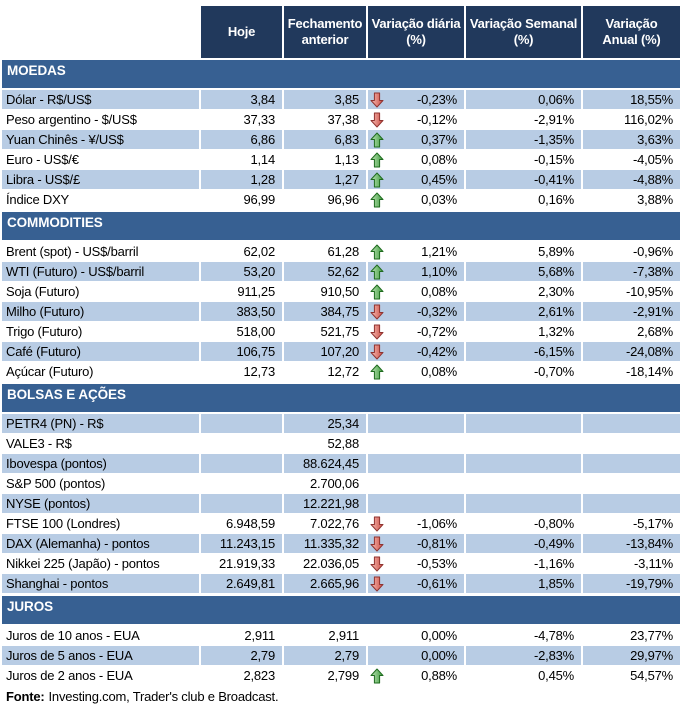  I want to click on column-header-variacao-diaria: Variação diária (%), so click(415, 32).